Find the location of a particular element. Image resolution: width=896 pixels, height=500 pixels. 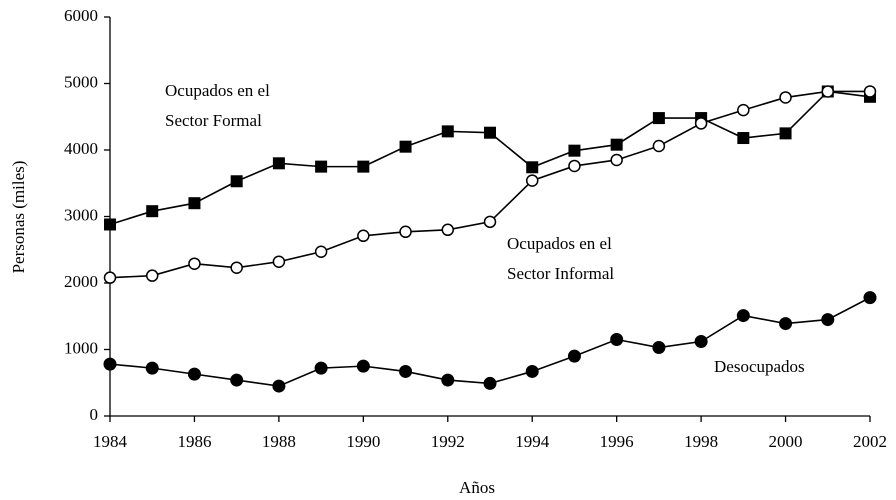

x-tick-label: 1988 is located at coordinates (279, 441).